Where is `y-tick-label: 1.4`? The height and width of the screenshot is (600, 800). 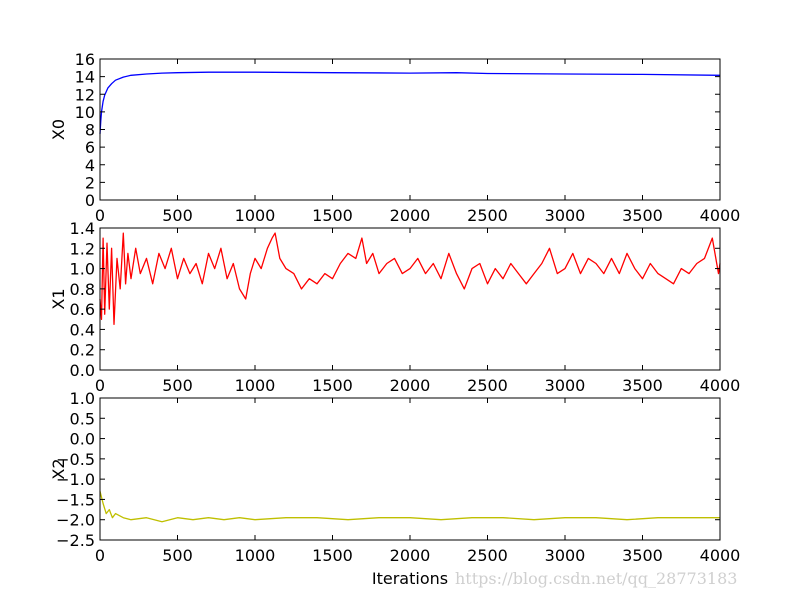
y-tick-label: 1.4 is located at coordinates (82, 228).